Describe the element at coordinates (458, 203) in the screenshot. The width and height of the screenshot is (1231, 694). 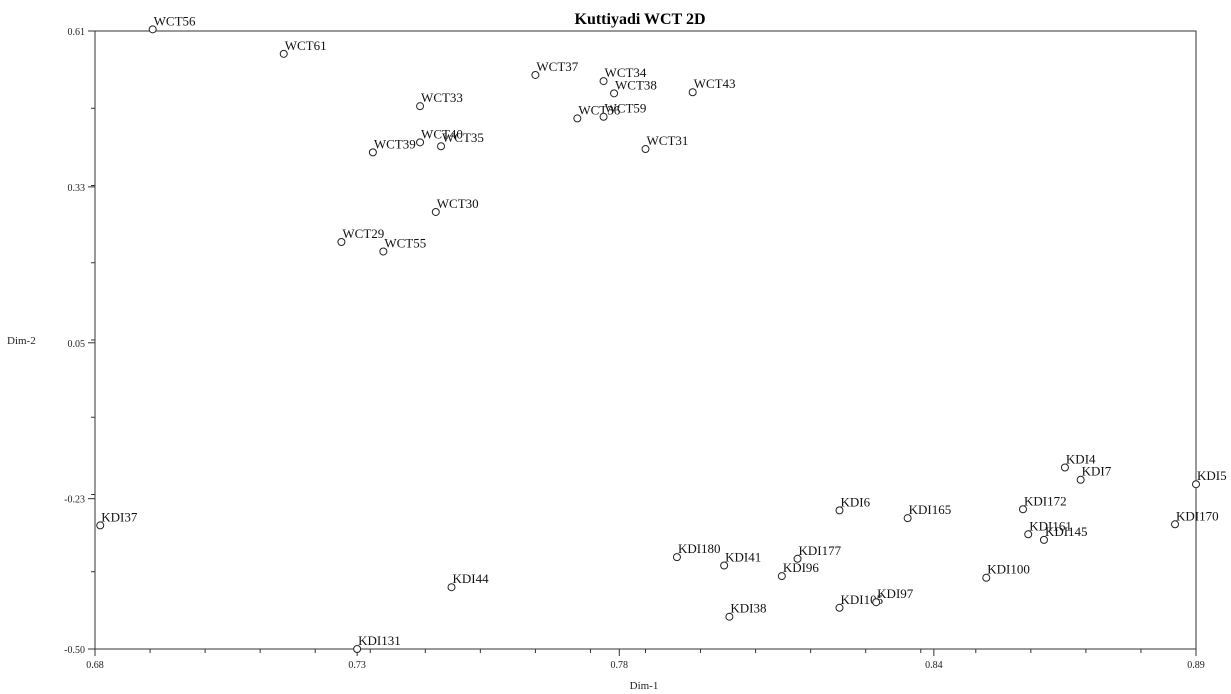
I see `point-label: WCT30` at that location.